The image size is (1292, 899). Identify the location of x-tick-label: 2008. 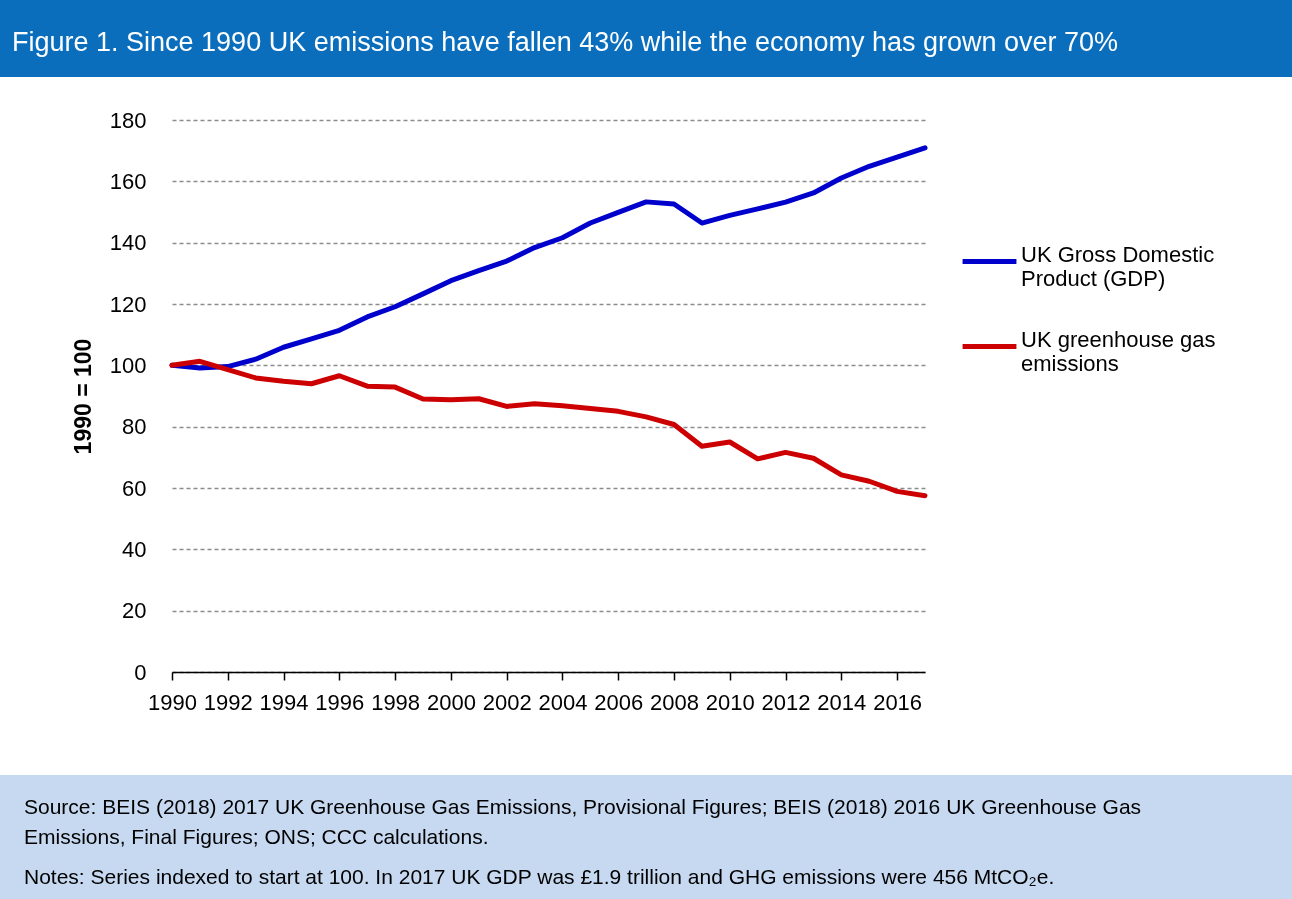
(674, 702).